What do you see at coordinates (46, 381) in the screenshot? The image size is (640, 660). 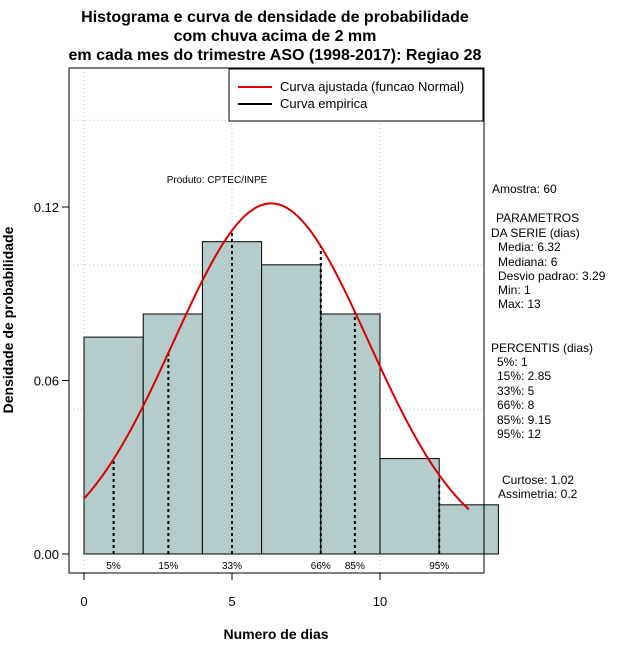 I see `y-tick-label-1: 0.06` at bounding box center [46, 381].